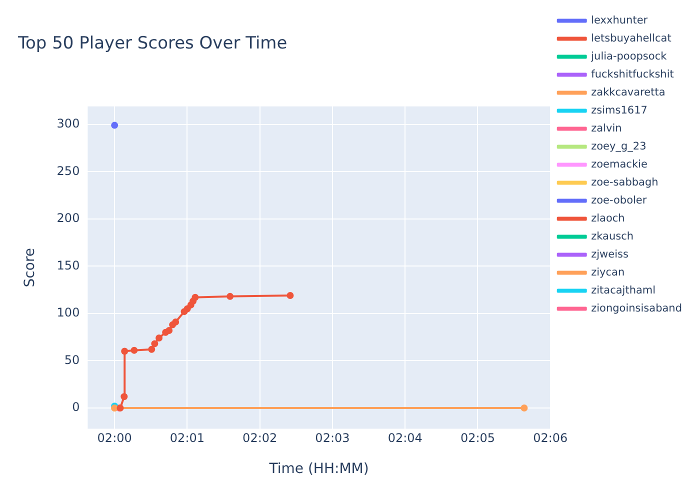 This screenshot has width=700, height=500. What do you see at coordinates (606, 128) in the screenshot?
I see `legend-label: zalvin` at bounding box center [606, 128].